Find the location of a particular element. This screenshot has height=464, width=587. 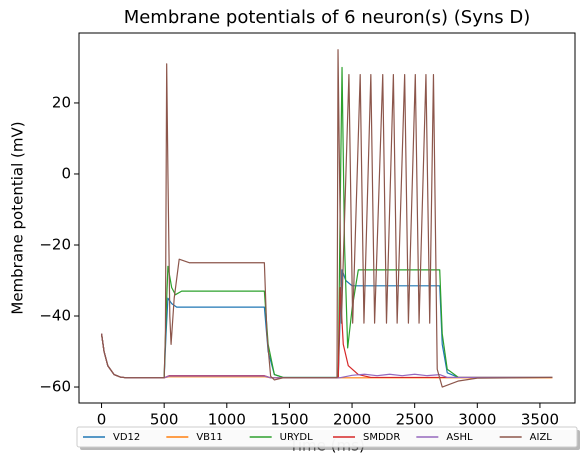

legend-label: VB11 is located at coordinates (209, 437).